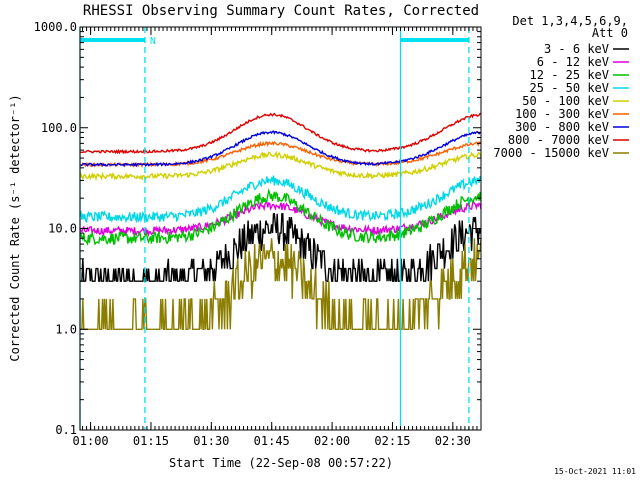 Image resolution: width=640 pixels, height=480 pixels. What do you see at coordinates (59, 128) in the screenshot?
I see `y-tick-label: 100.0` at bounding box center [59, 128].